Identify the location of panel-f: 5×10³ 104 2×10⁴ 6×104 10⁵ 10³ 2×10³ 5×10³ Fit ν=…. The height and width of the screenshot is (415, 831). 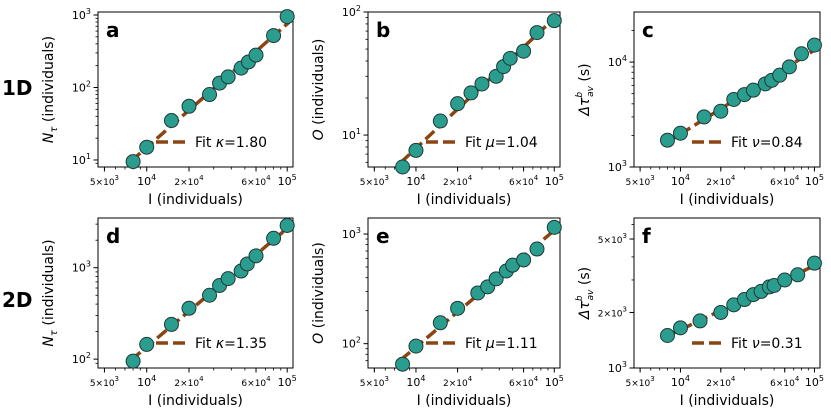
(699, 313).